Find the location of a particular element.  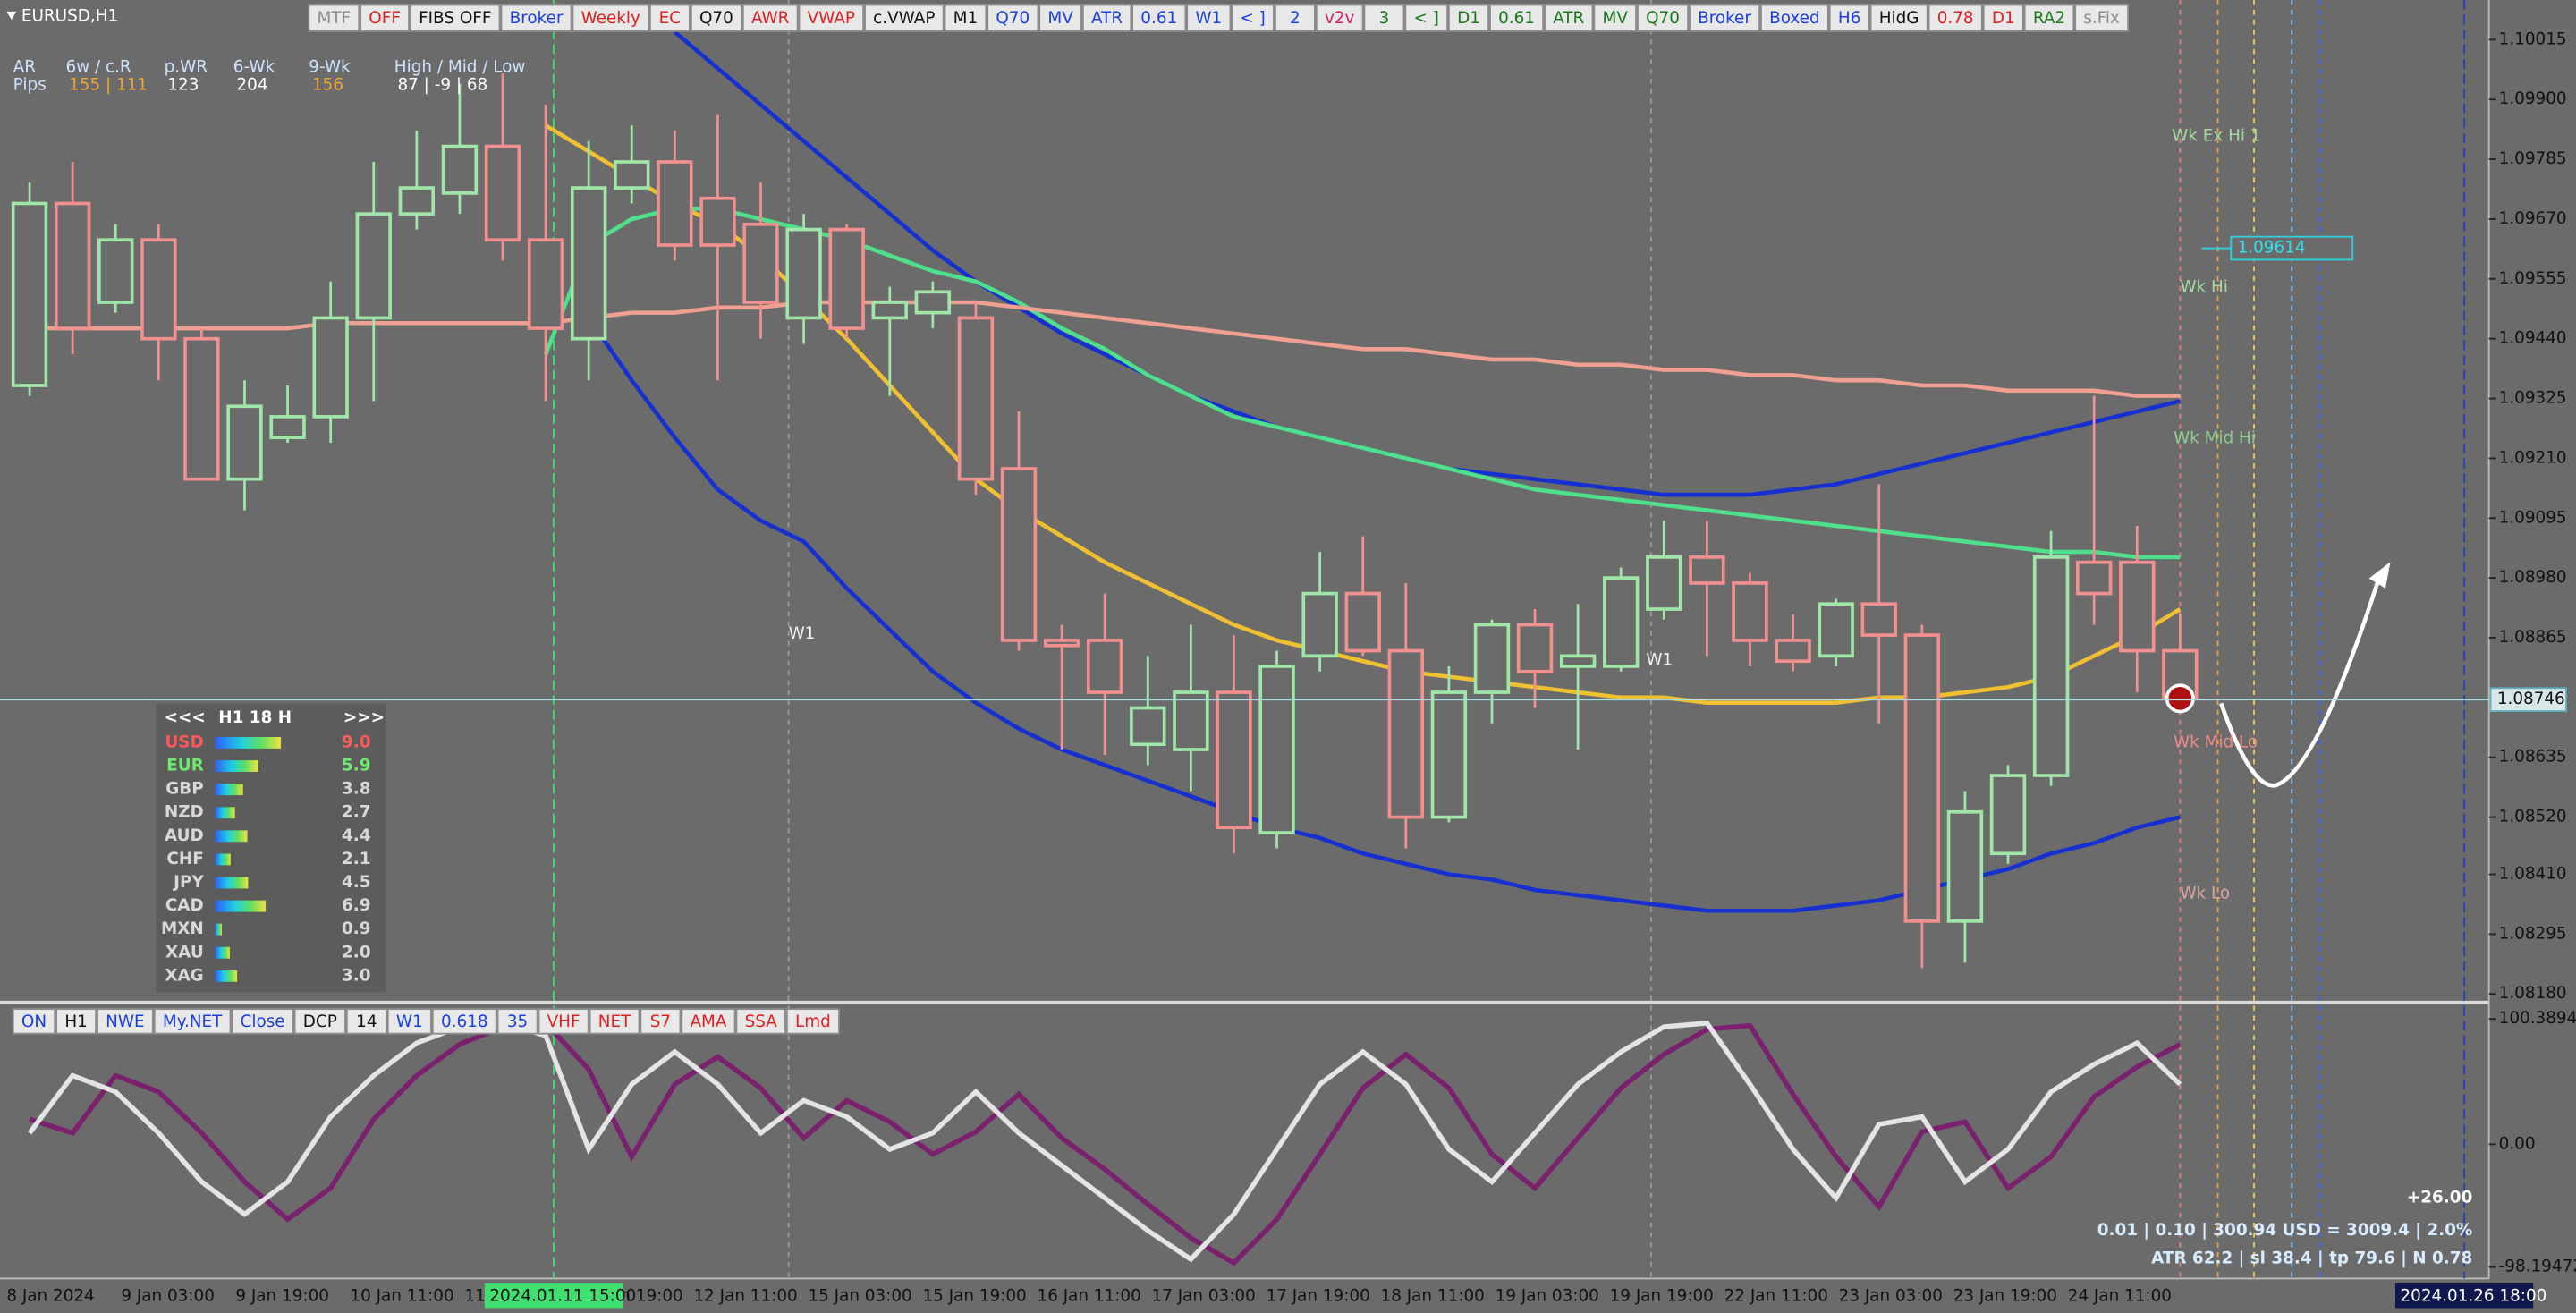

toolbar-button: s.Fix is located at coordinates (2102, 18).